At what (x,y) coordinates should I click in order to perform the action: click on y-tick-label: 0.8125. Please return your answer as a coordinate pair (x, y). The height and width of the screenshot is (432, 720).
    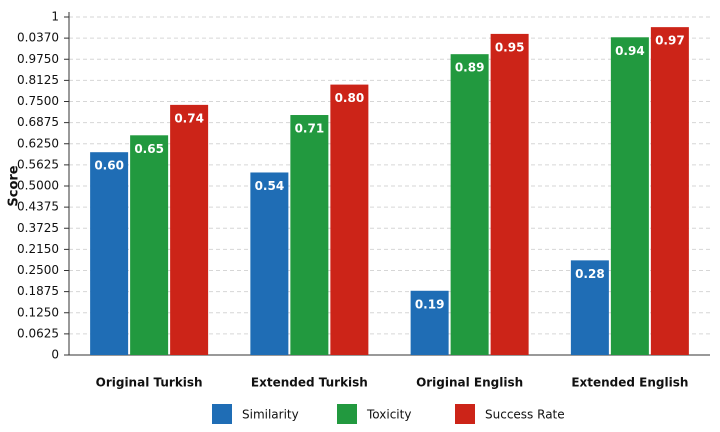
    Looking at the image, I should click on (38, 80).